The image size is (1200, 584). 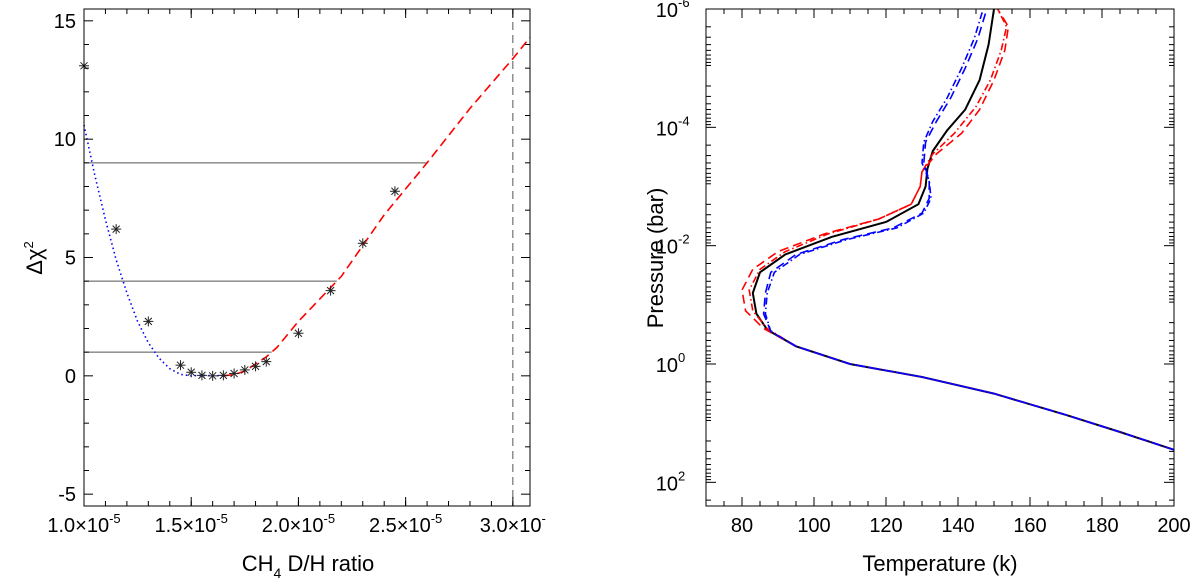 I want to click on left-x-tick-label-0: 1.0×10⁻⁵, so click(x=83, y=524).